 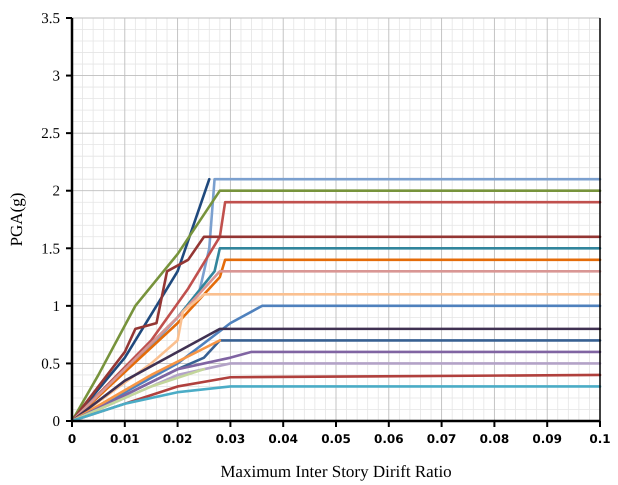 I want to click on x-tick-label: 0.08, so click(x=495, y=439).